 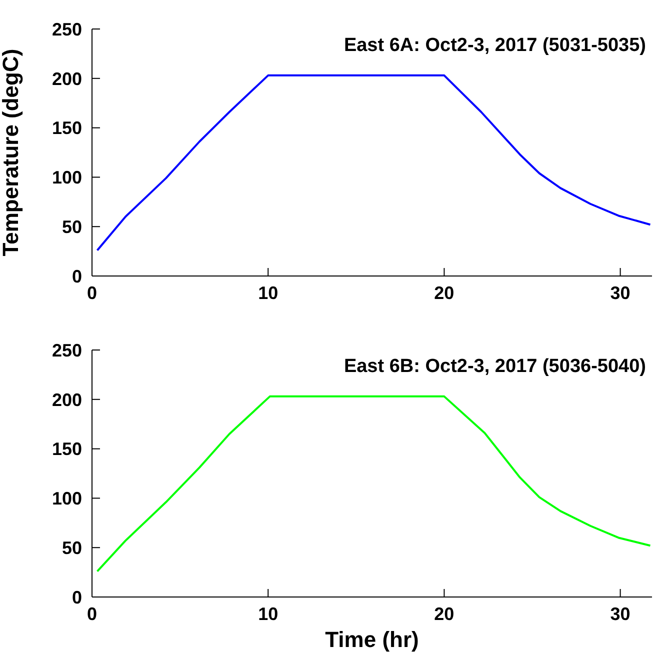 I want to click on chart-title: East 6B: Oct2-3, 2017 (5036-5040), so click(x=495, y=367).